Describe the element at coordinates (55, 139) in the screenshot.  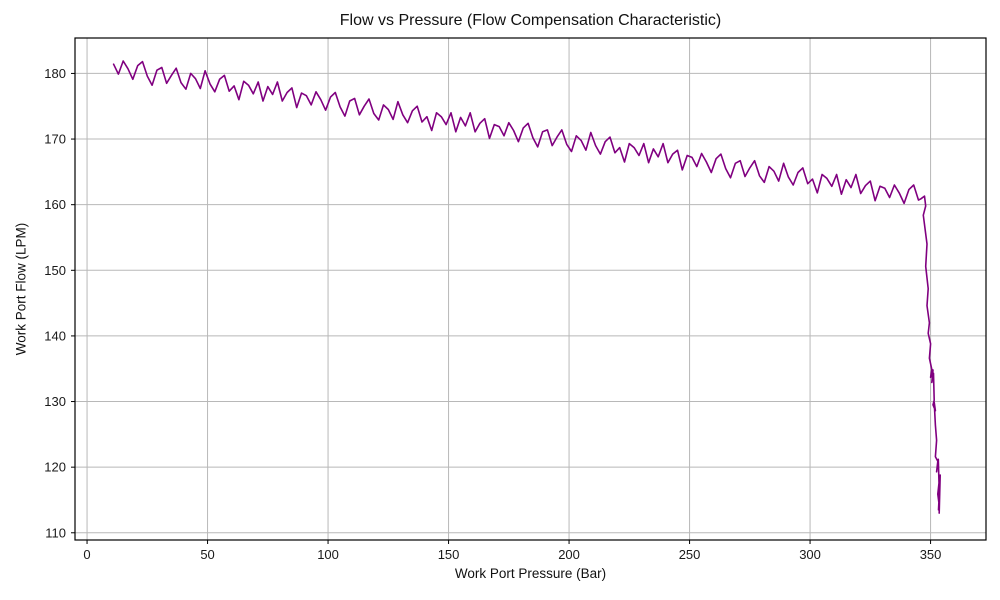
I see `y-tick-label: 170` at that location.